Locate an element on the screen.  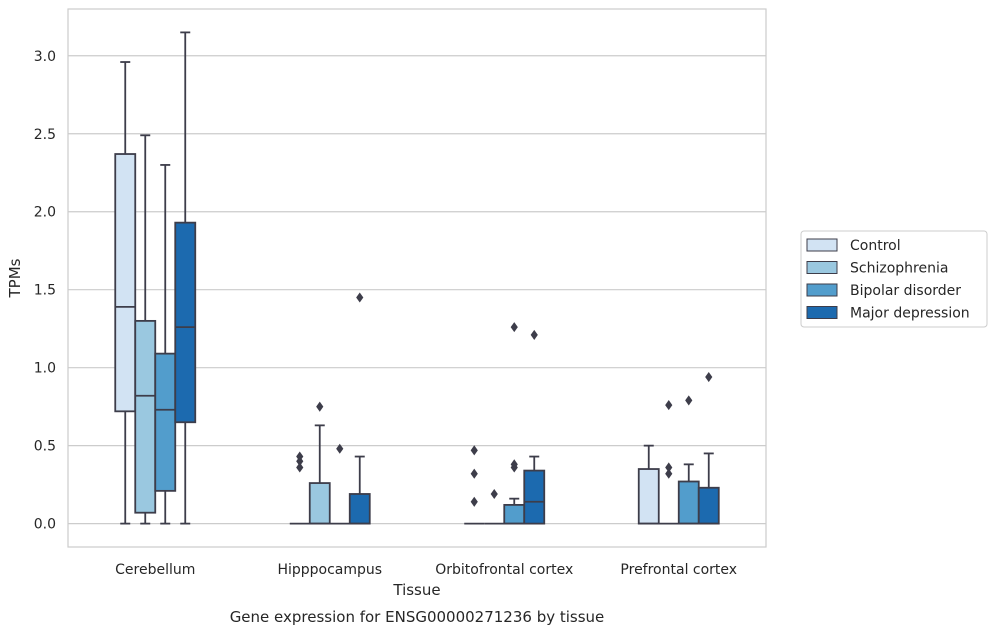
y-tick-label: 1.0 is located at coordinates (45, 369).